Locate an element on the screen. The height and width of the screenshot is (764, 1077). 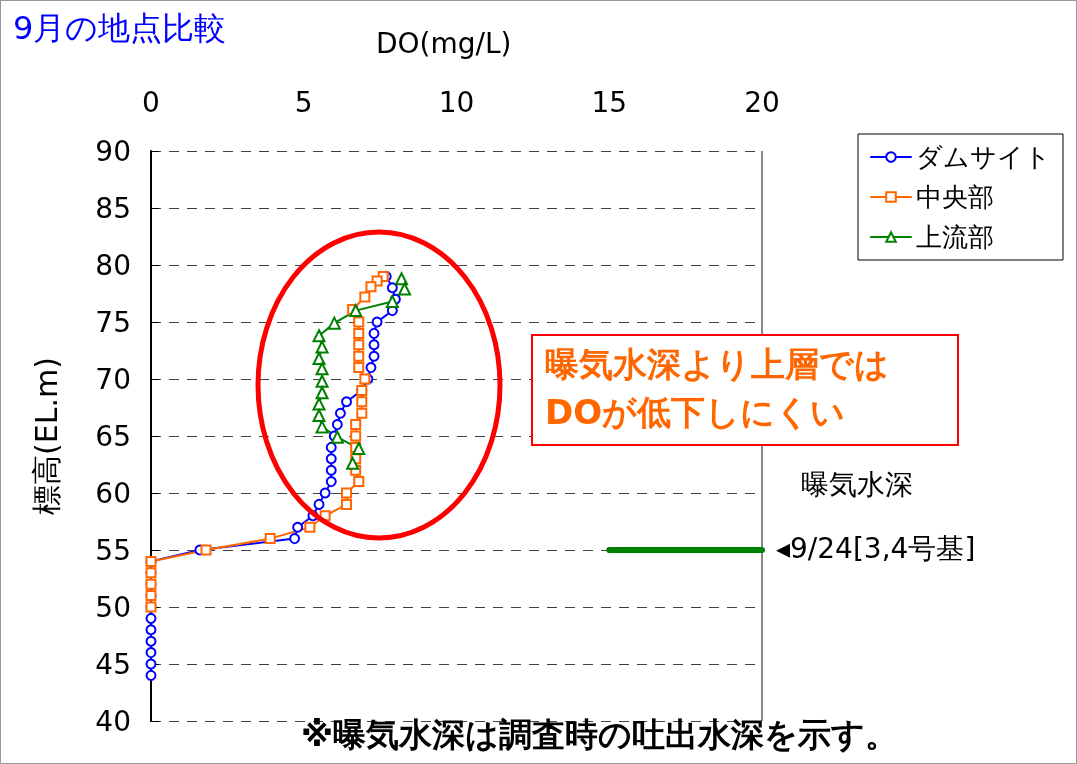
x-axis-title: DO(mg/L) is located at coordinates (444, 43).